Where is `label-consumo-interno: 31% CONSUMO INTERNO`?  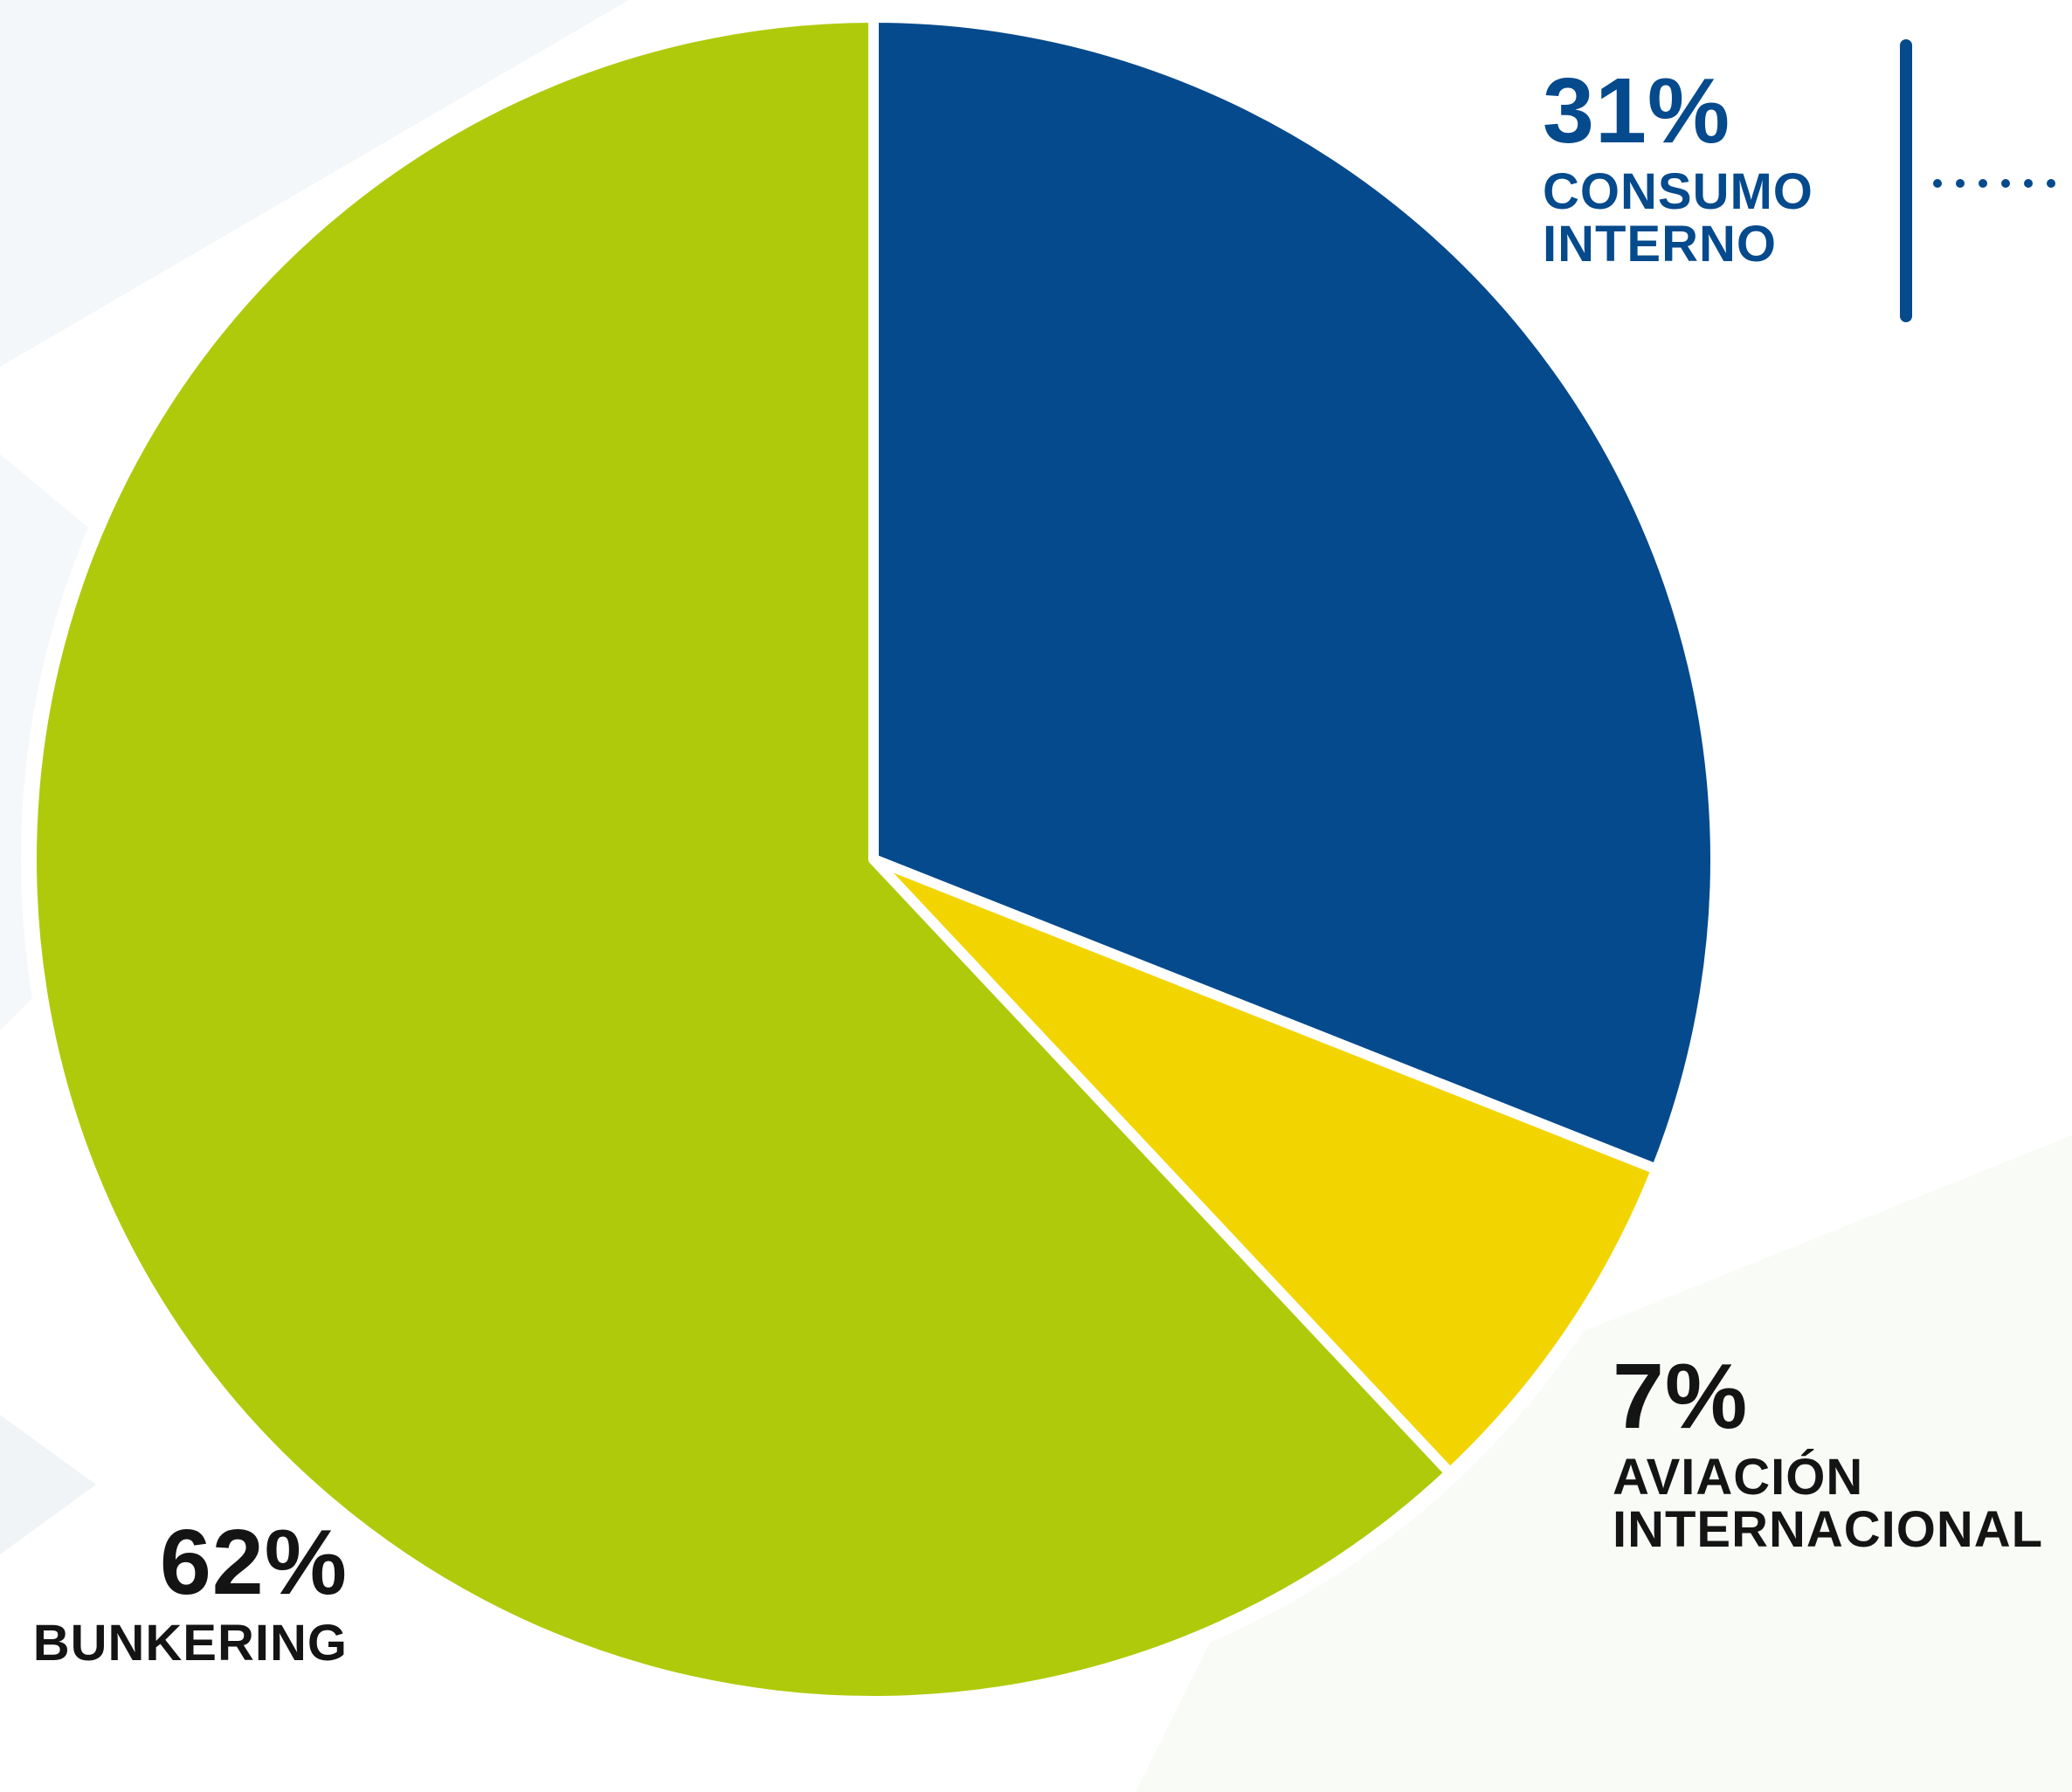
label-consumo-interno: 31% CONSUMO INTERNO is located at coordinates (1678, 168).